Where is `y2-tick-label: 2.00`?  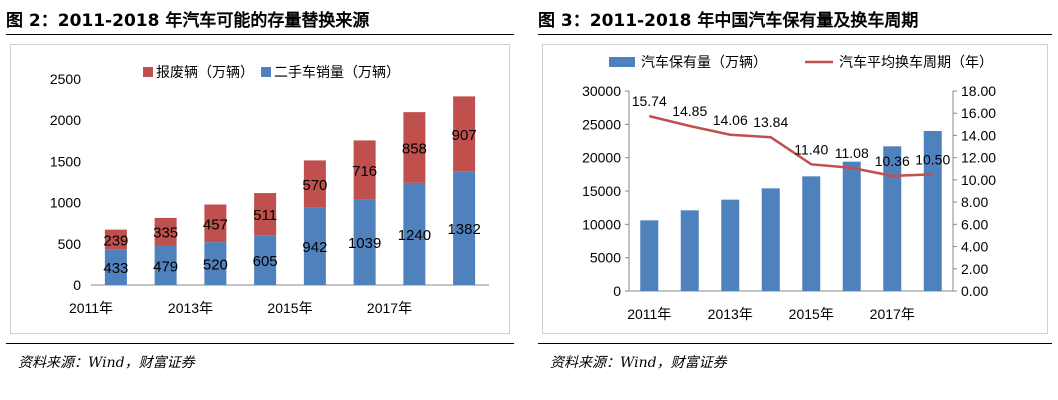 y2-tick-label: 2.00 is located at coordinates (974, 269).